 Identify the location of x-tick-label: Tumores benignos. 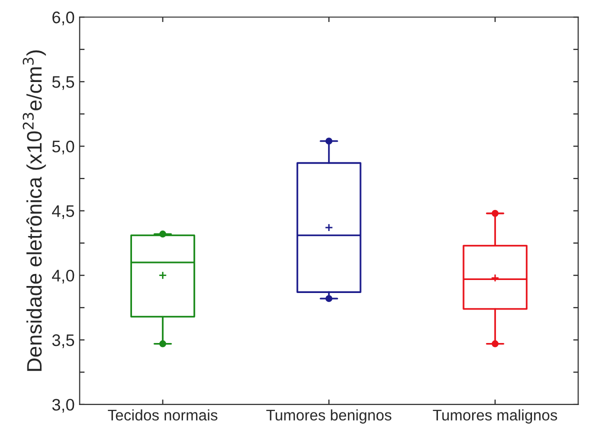
(329, 416).